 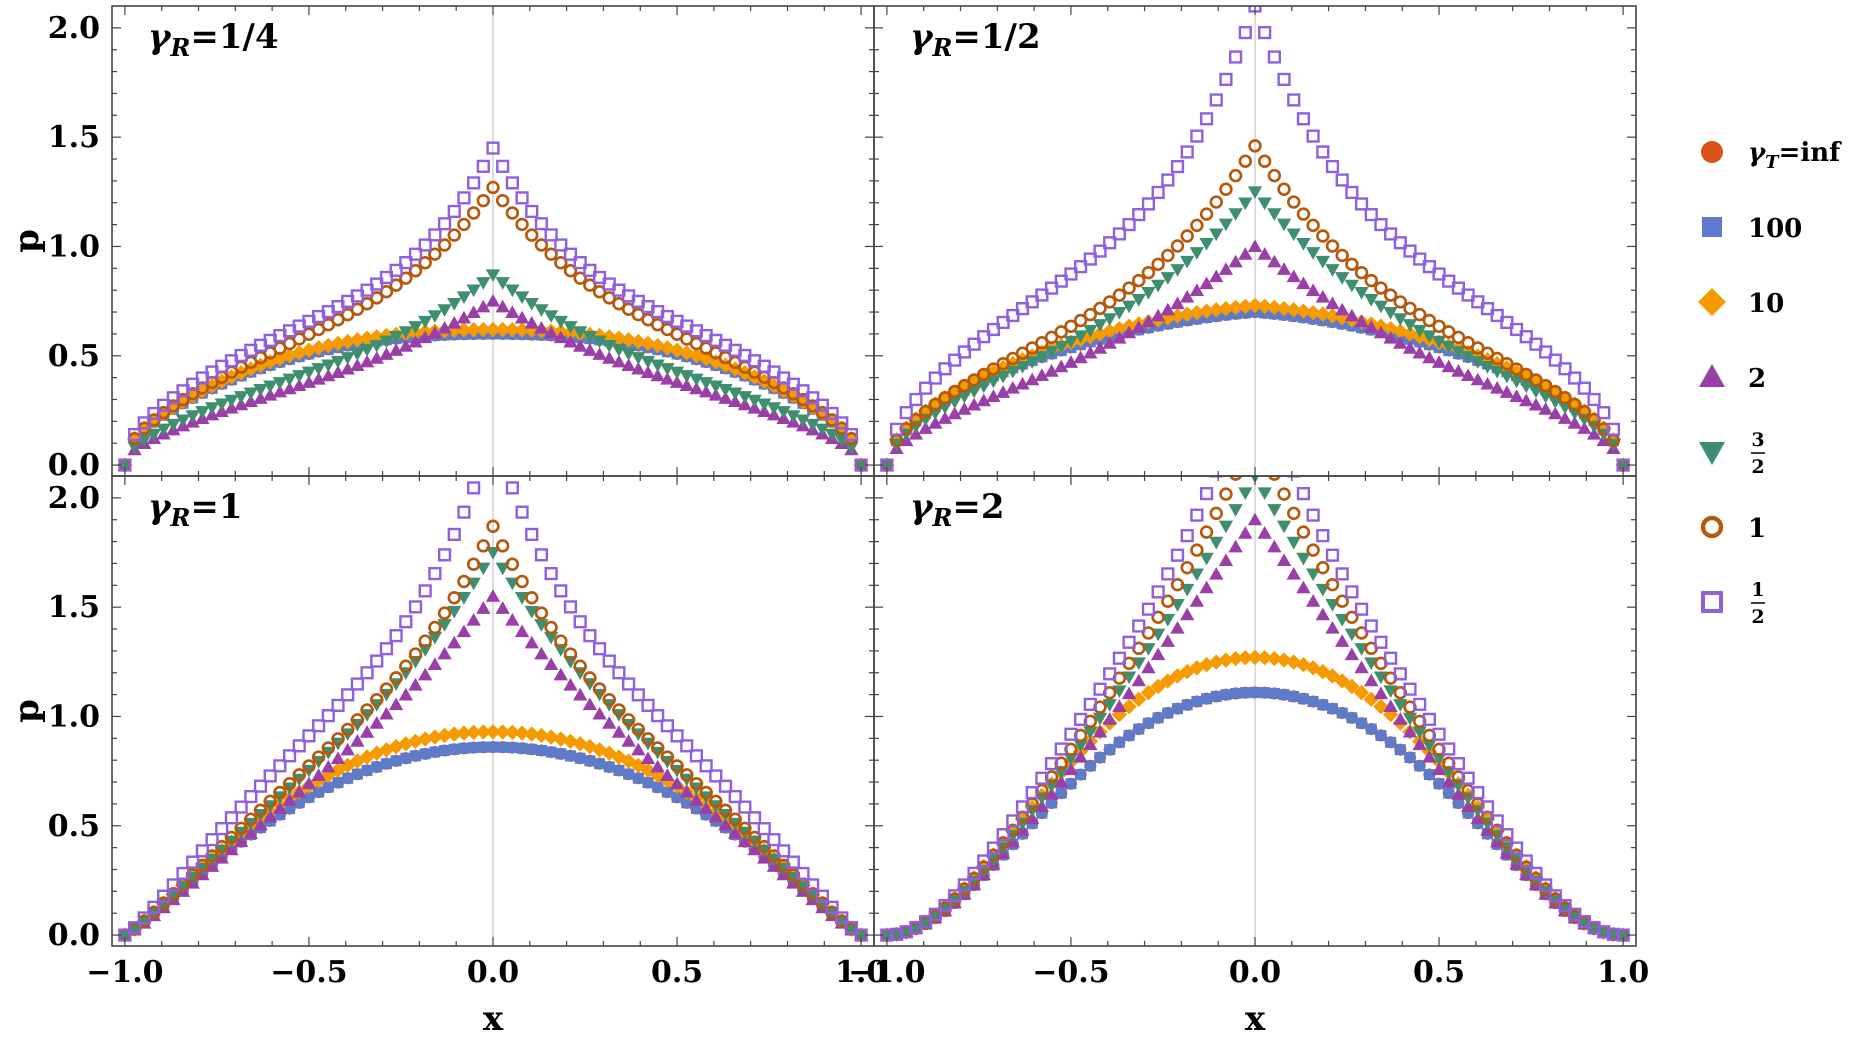 I want to click on y-tick-label: 0.5, so click(x=74, y=356).